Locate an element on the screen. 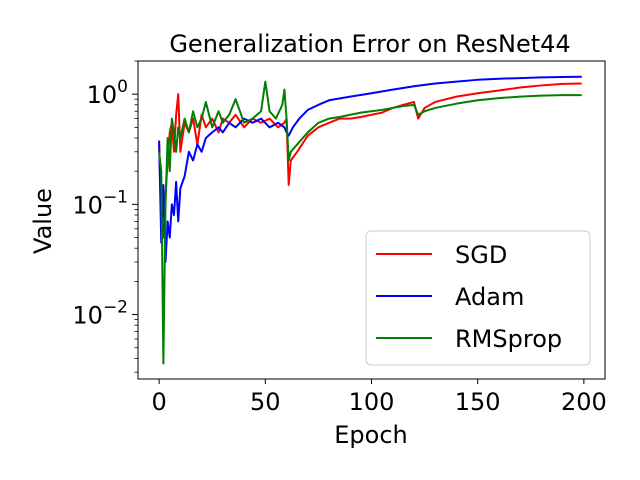  x-axis: 0 50 100 150 200 is located at coordinates (379, 397).